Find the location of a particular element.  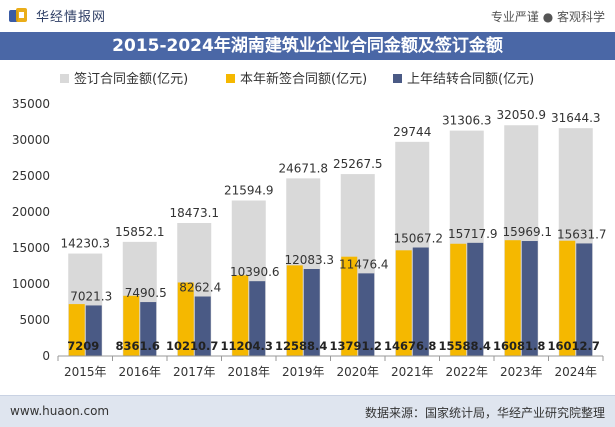

x-tick-label: 2022年 is located at coordinates (466, 372).